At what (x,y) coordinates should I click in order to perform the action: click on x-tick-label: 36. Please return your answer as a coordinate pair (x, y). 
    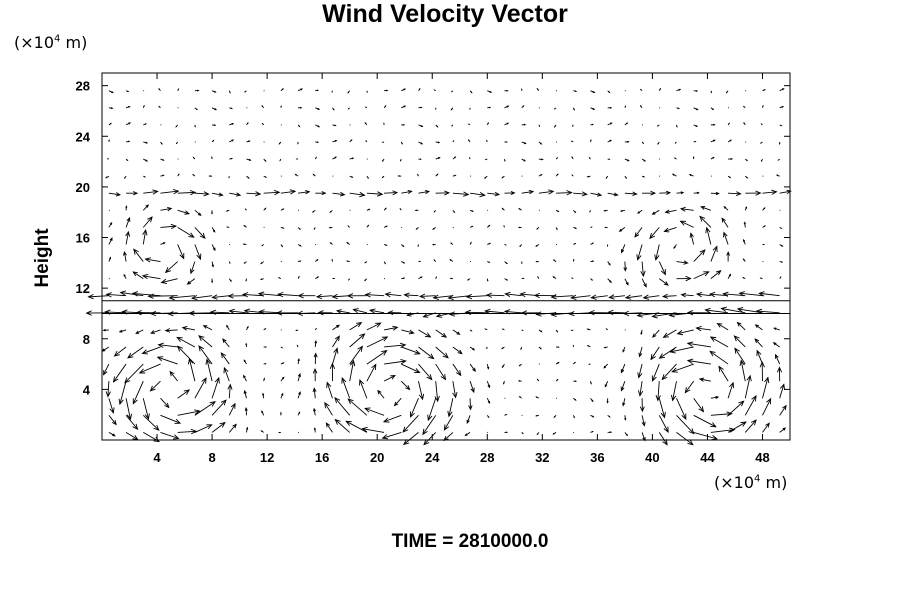
    Looking at the image, I should click on (597, 457).